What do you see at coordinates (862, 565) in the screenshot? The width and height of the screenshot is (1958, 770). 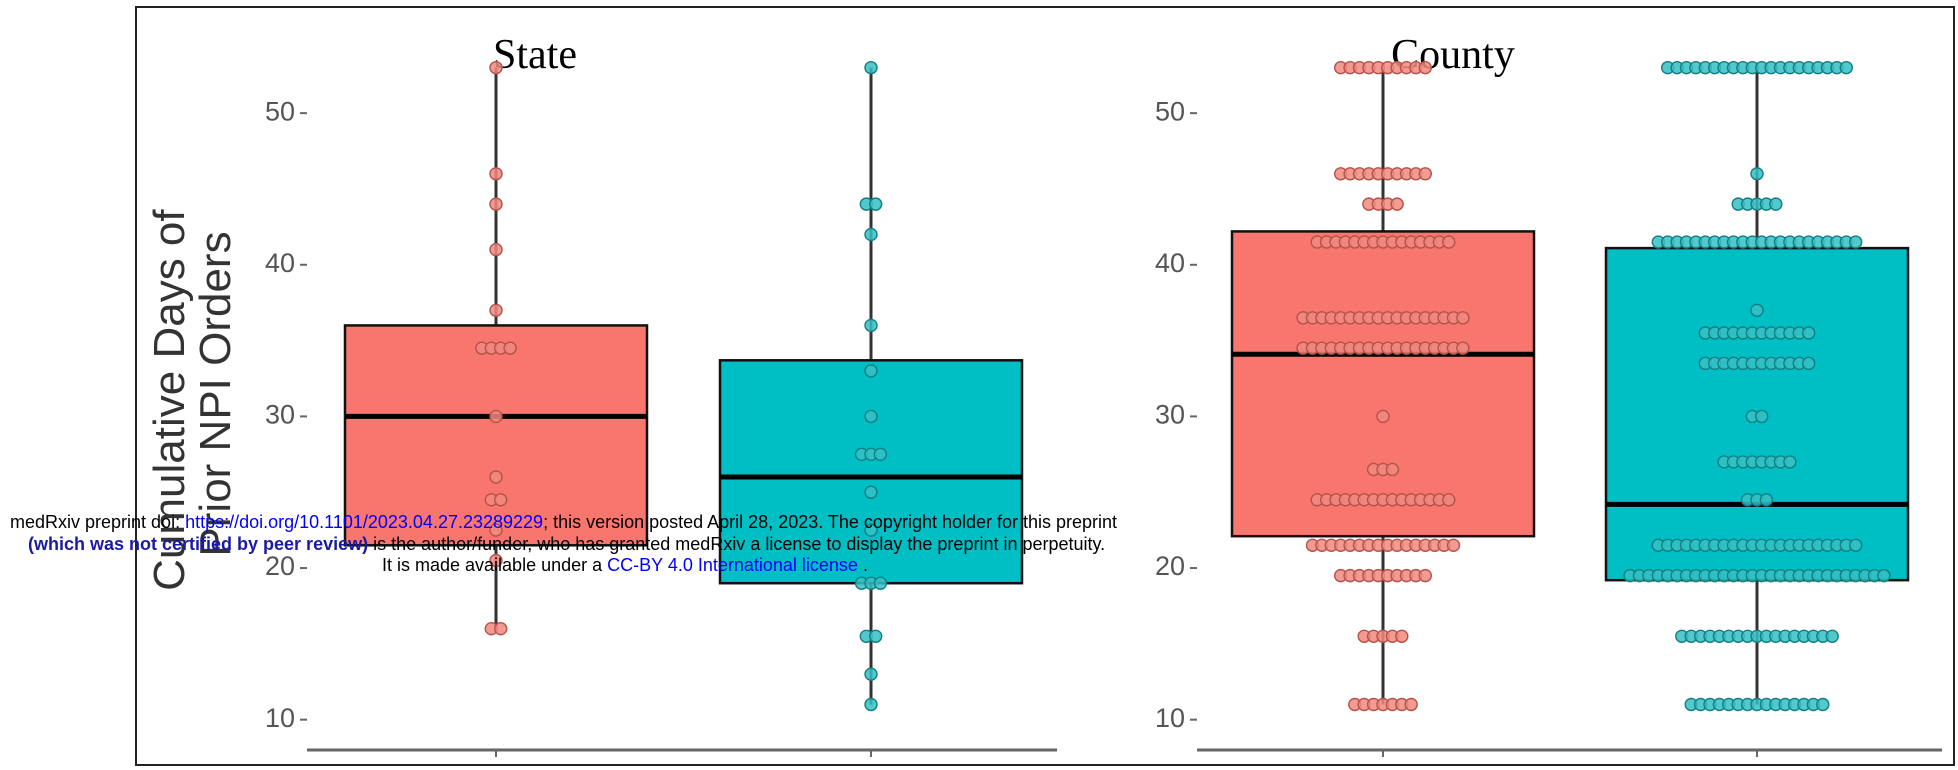 I see `notice-text: .` at bounding box center [862, 565].